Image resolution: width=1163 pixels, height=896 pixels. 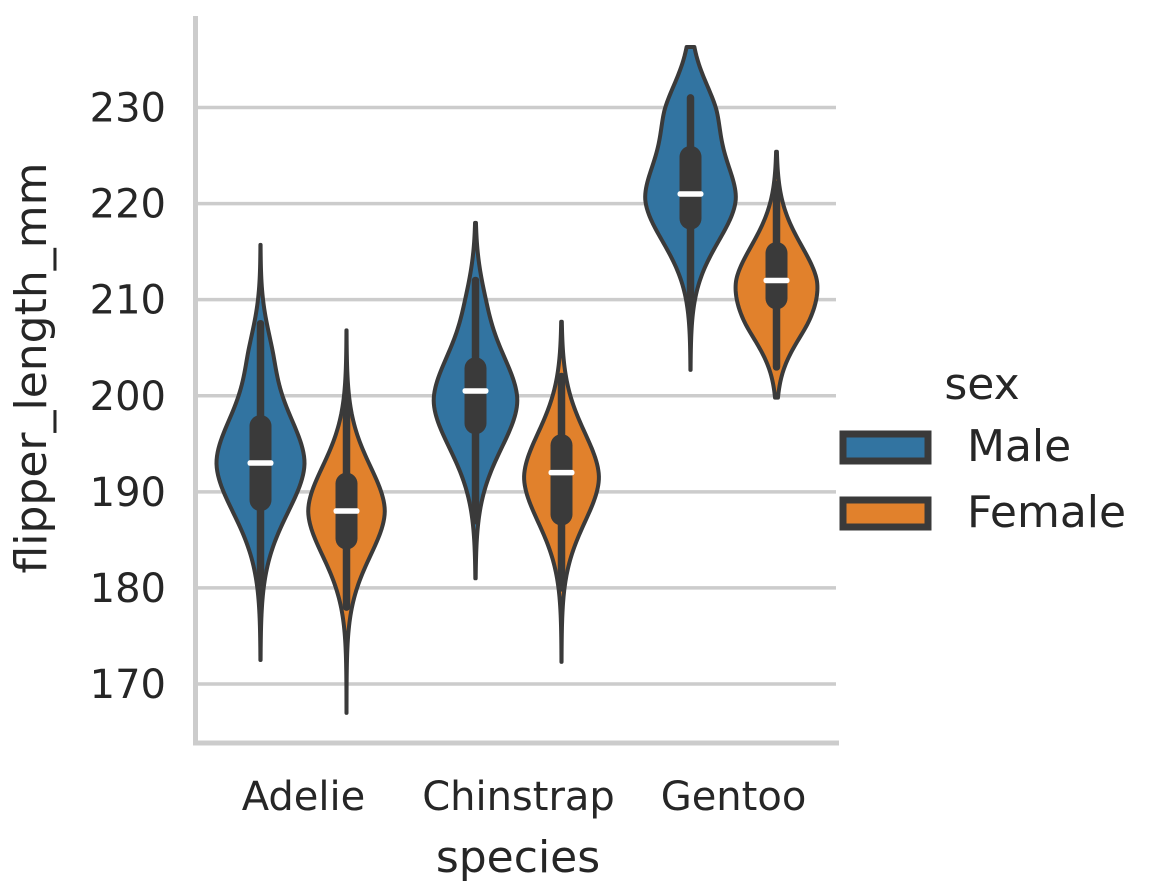 I want to click on y-tick-label: 230, so click(x=128, y=109).